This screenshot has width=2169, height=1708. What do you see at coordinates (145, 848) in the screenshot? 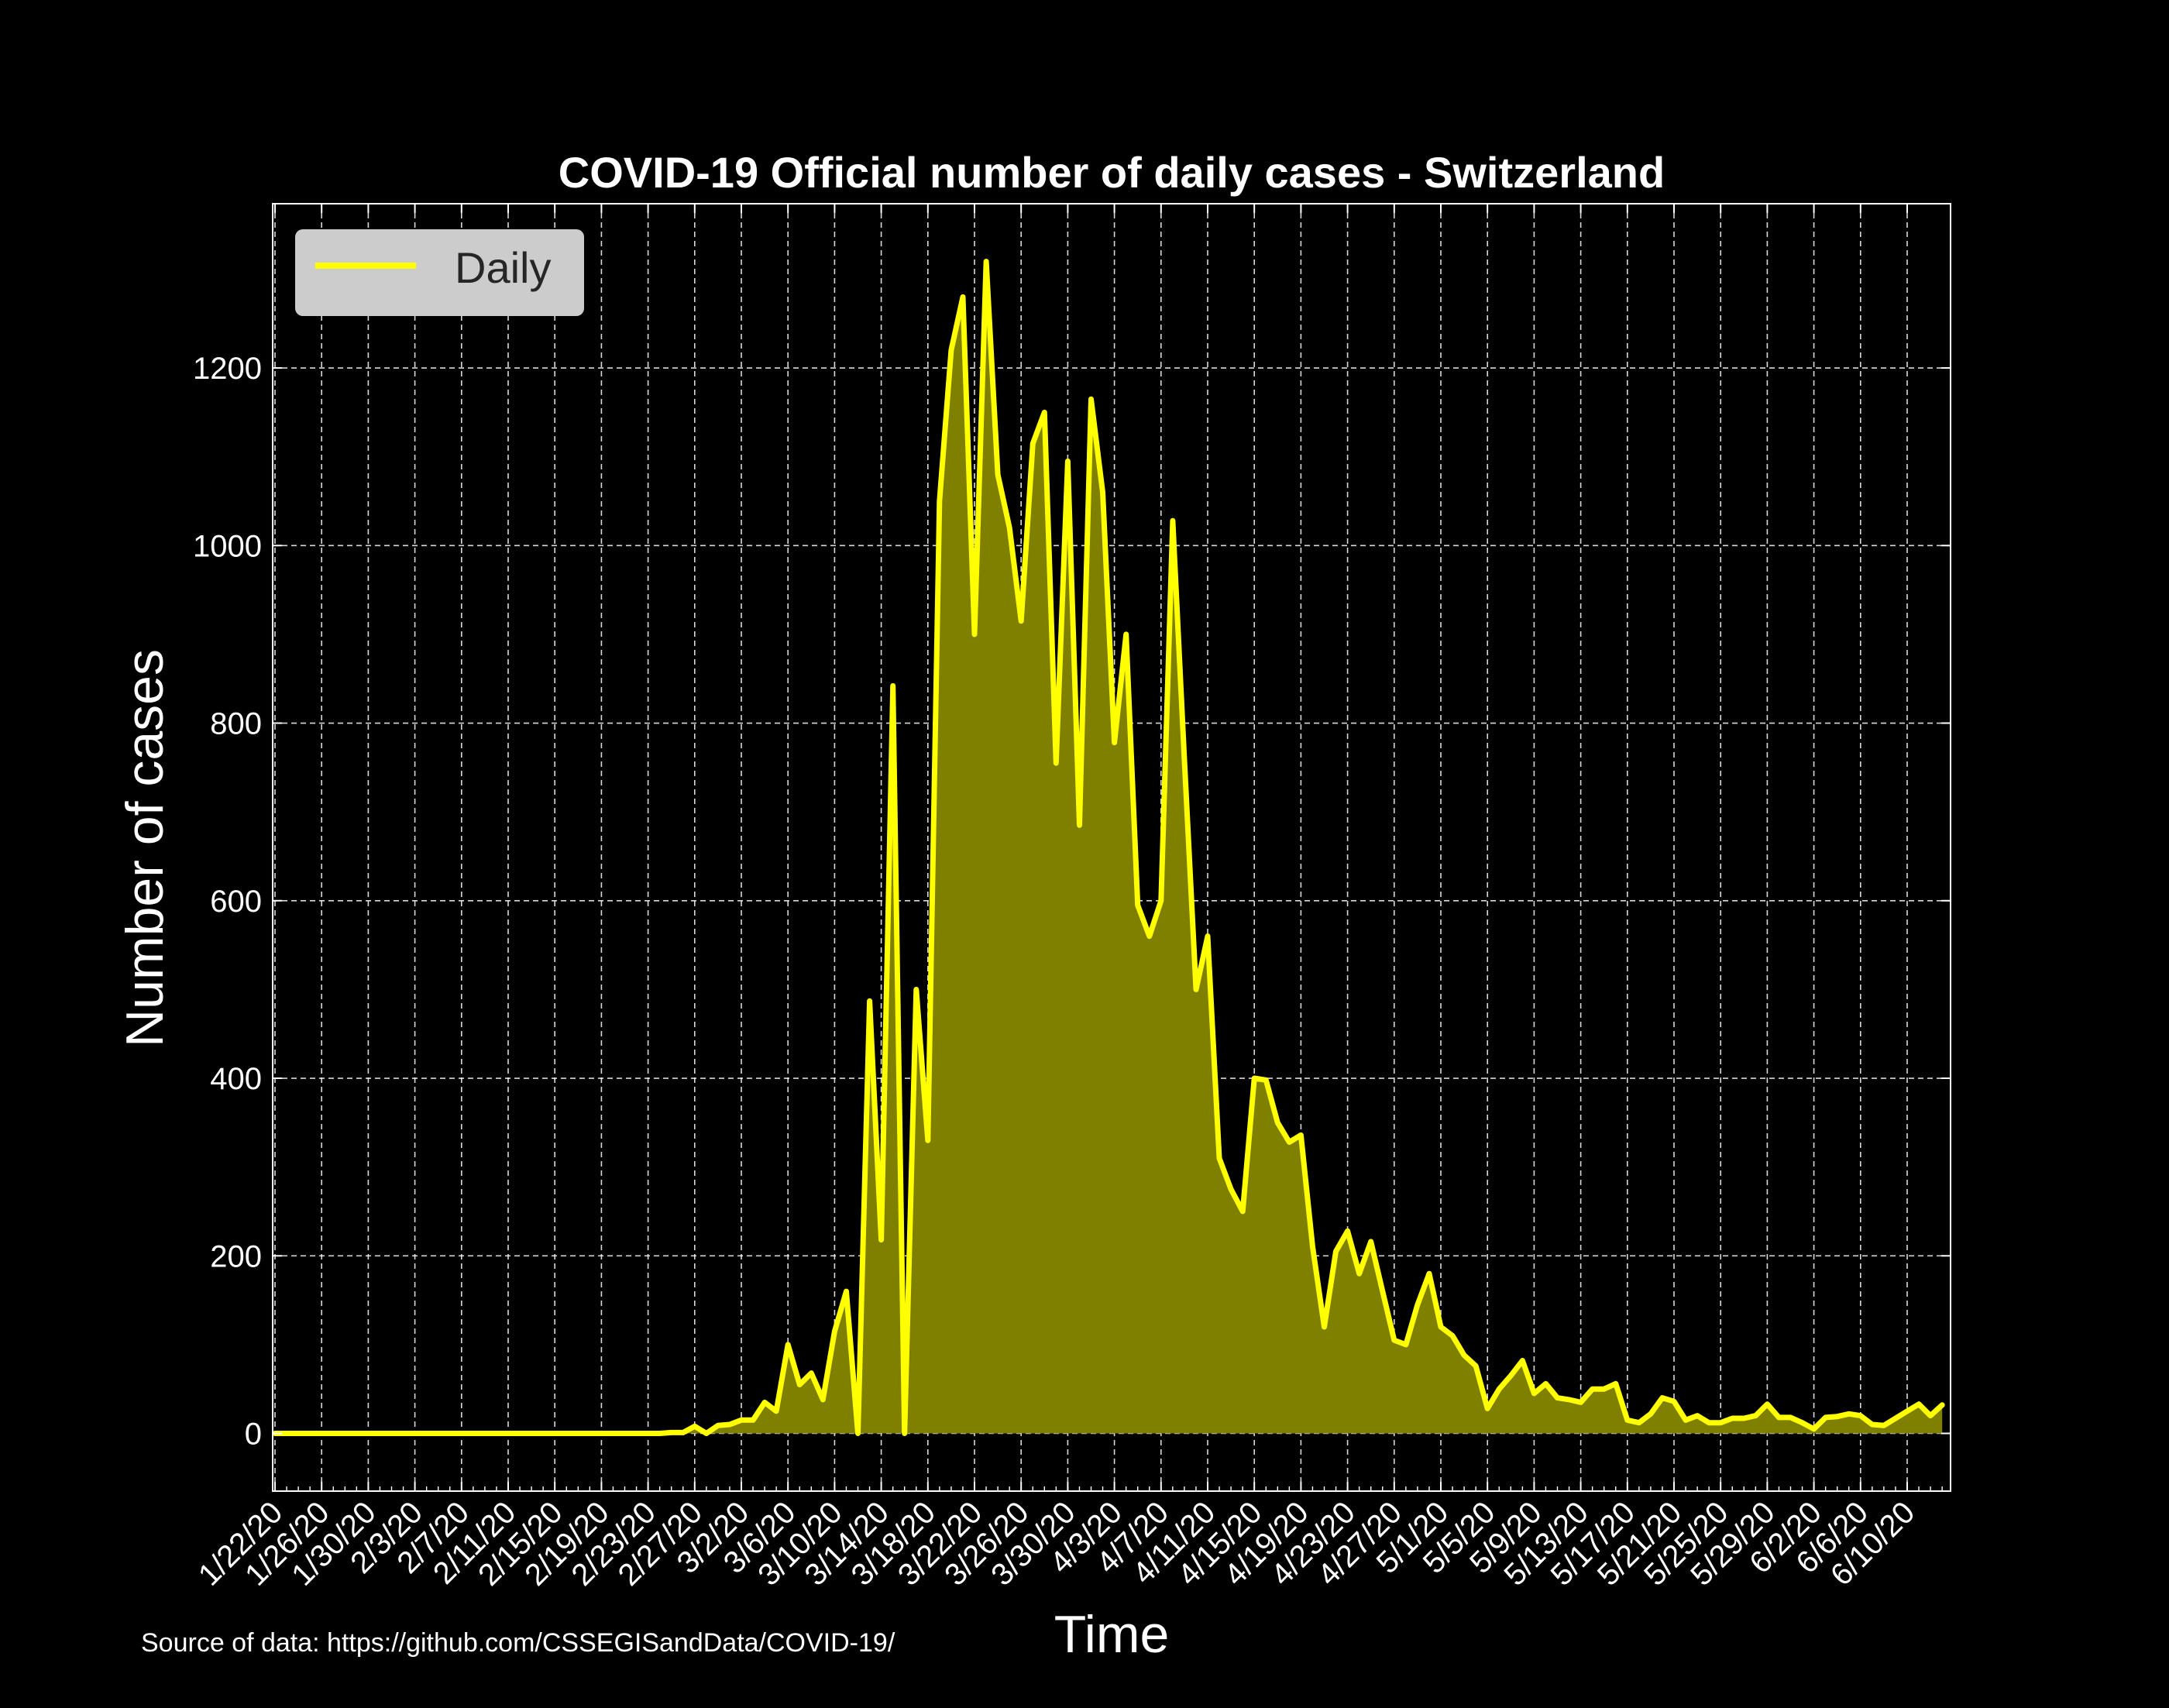
I see `y-axis-label: Number of cases` at bounding box center [145, 848].